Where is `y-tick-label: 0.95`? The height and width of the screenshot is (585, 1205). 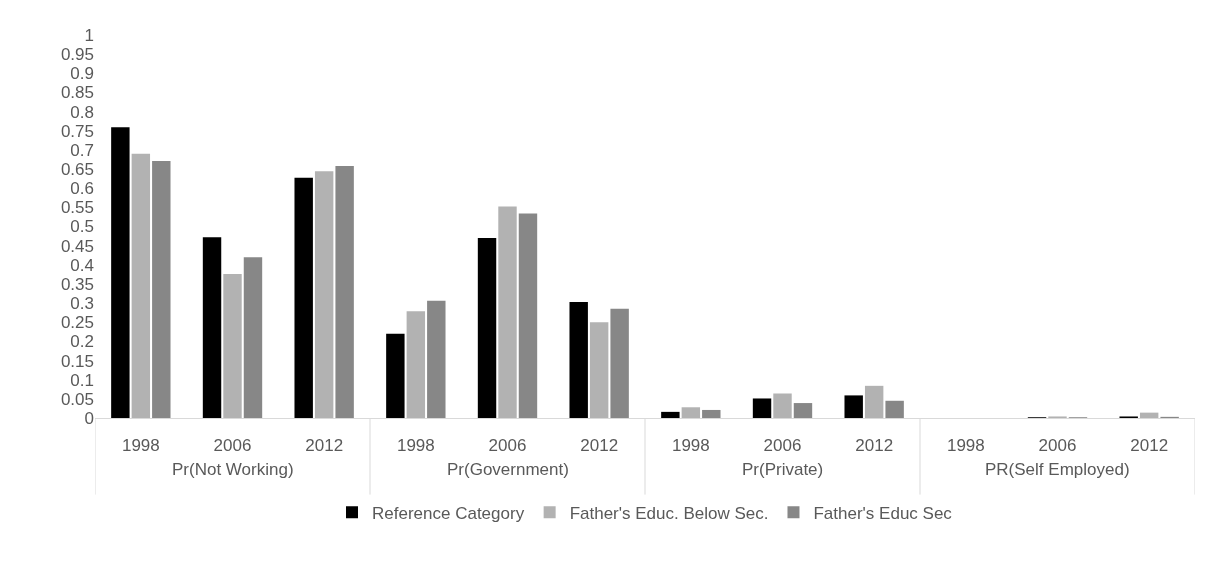 y-tick-label: 0.95 is located at coordinates (77, 55).